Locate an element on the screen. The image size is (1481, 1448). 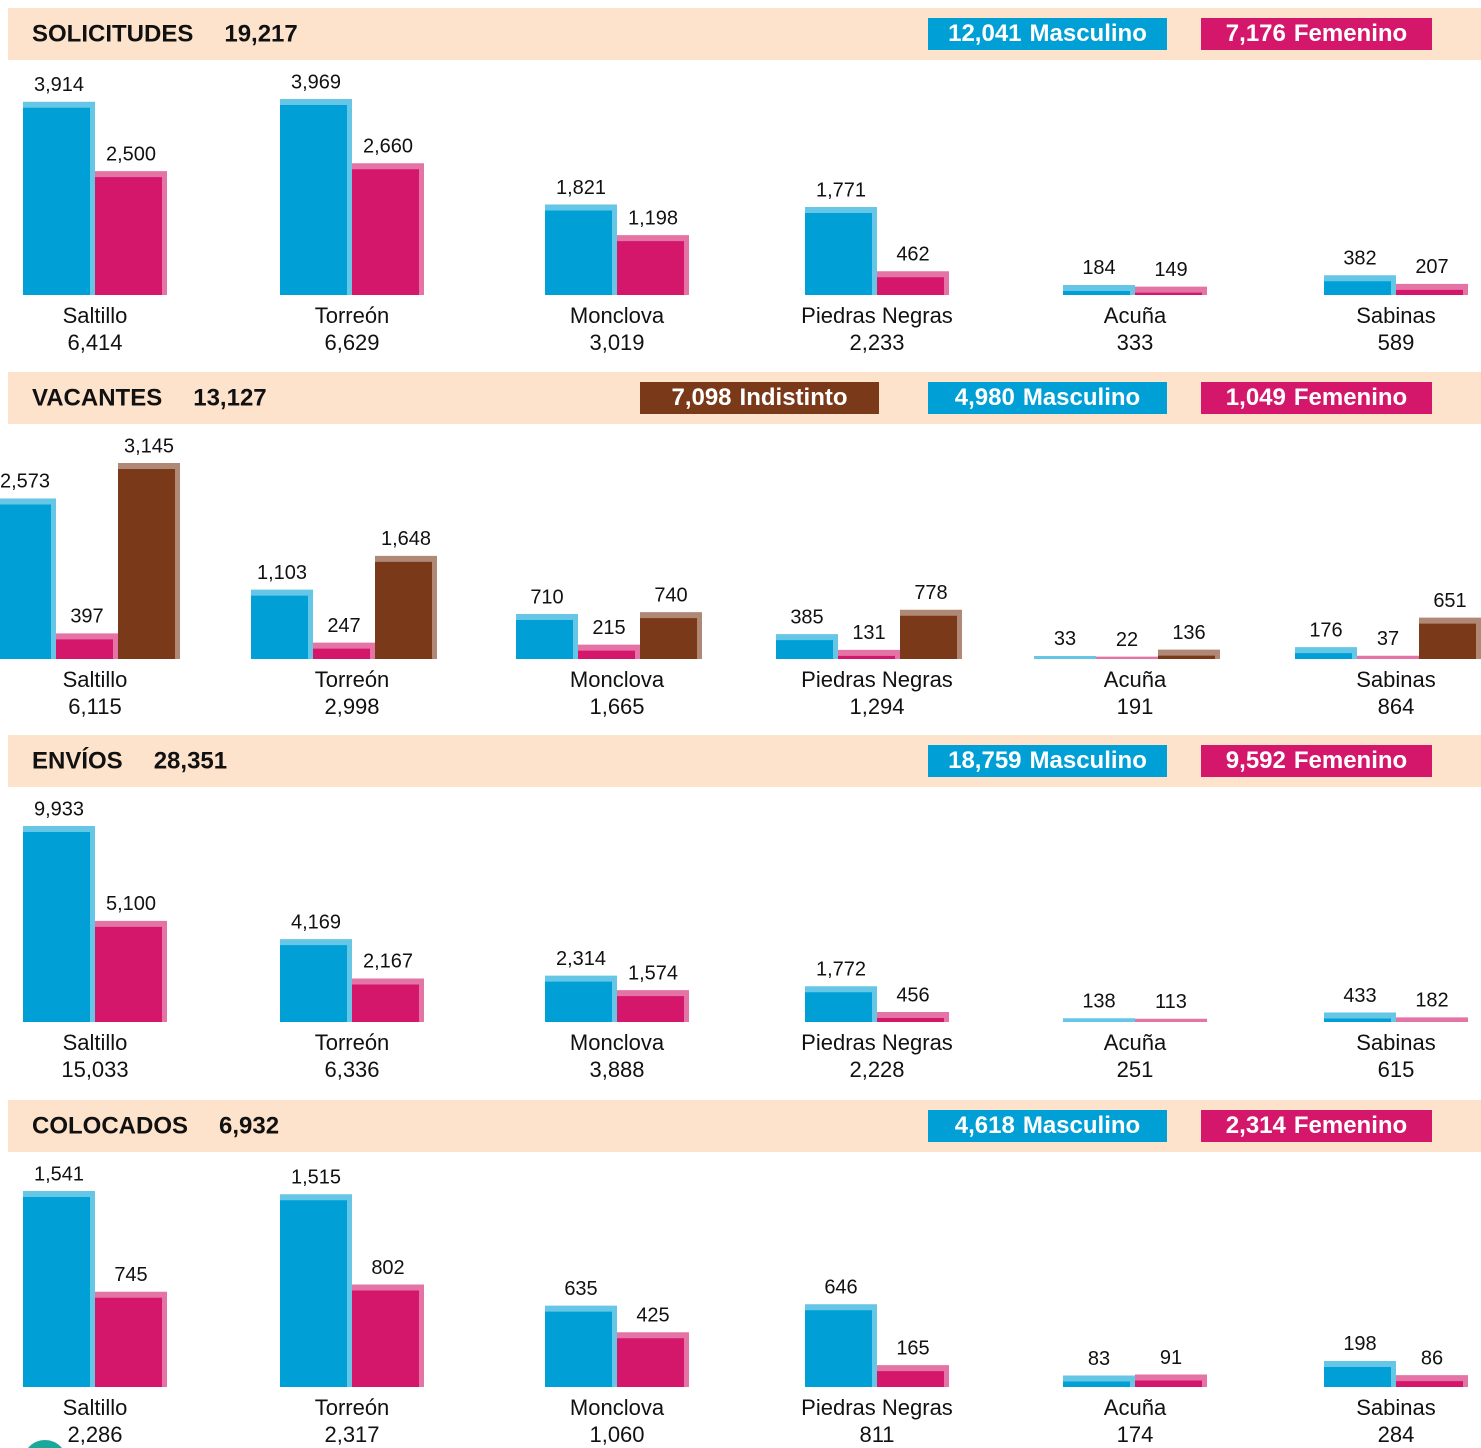
value-label: 198 is located at coordinates (1359, 1344).